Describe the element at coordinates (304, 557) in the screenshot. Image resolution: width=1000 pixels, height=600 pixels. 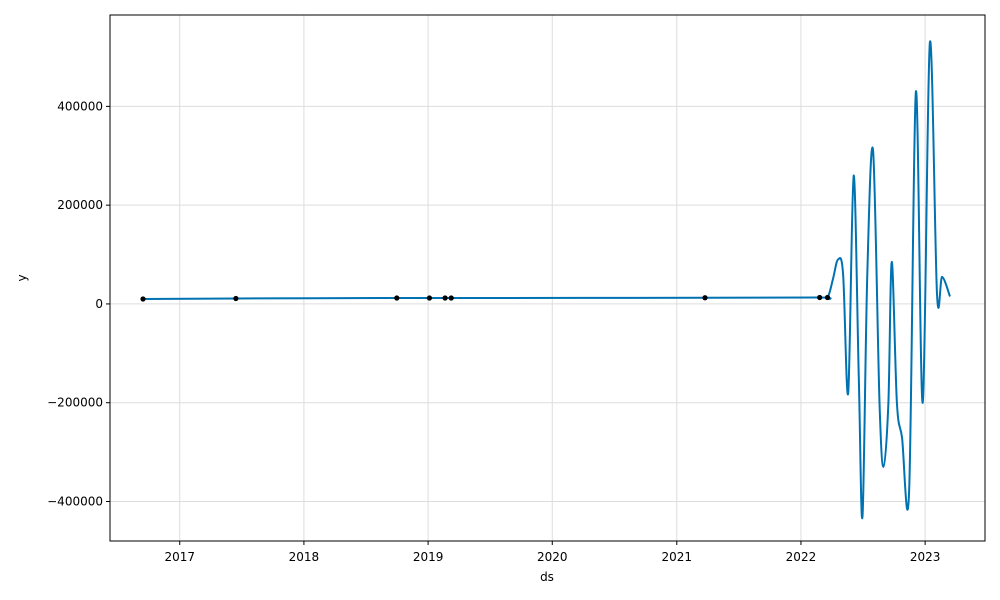
I see `x-tick-label: 2018` at that location.